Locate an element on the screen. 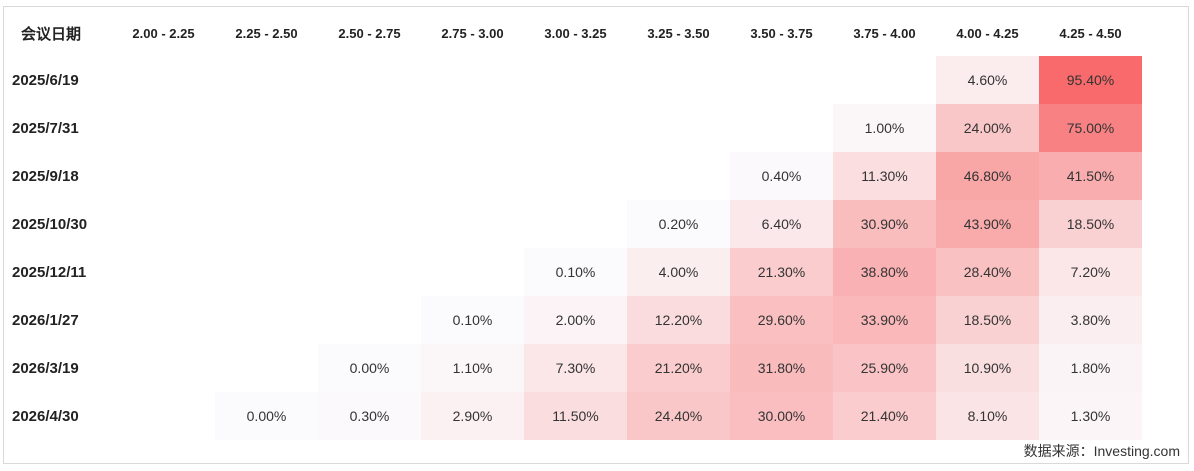  table-row: 2025/7/31 1.00% 24.00% 75.00% is located at coordinates (574, 128).